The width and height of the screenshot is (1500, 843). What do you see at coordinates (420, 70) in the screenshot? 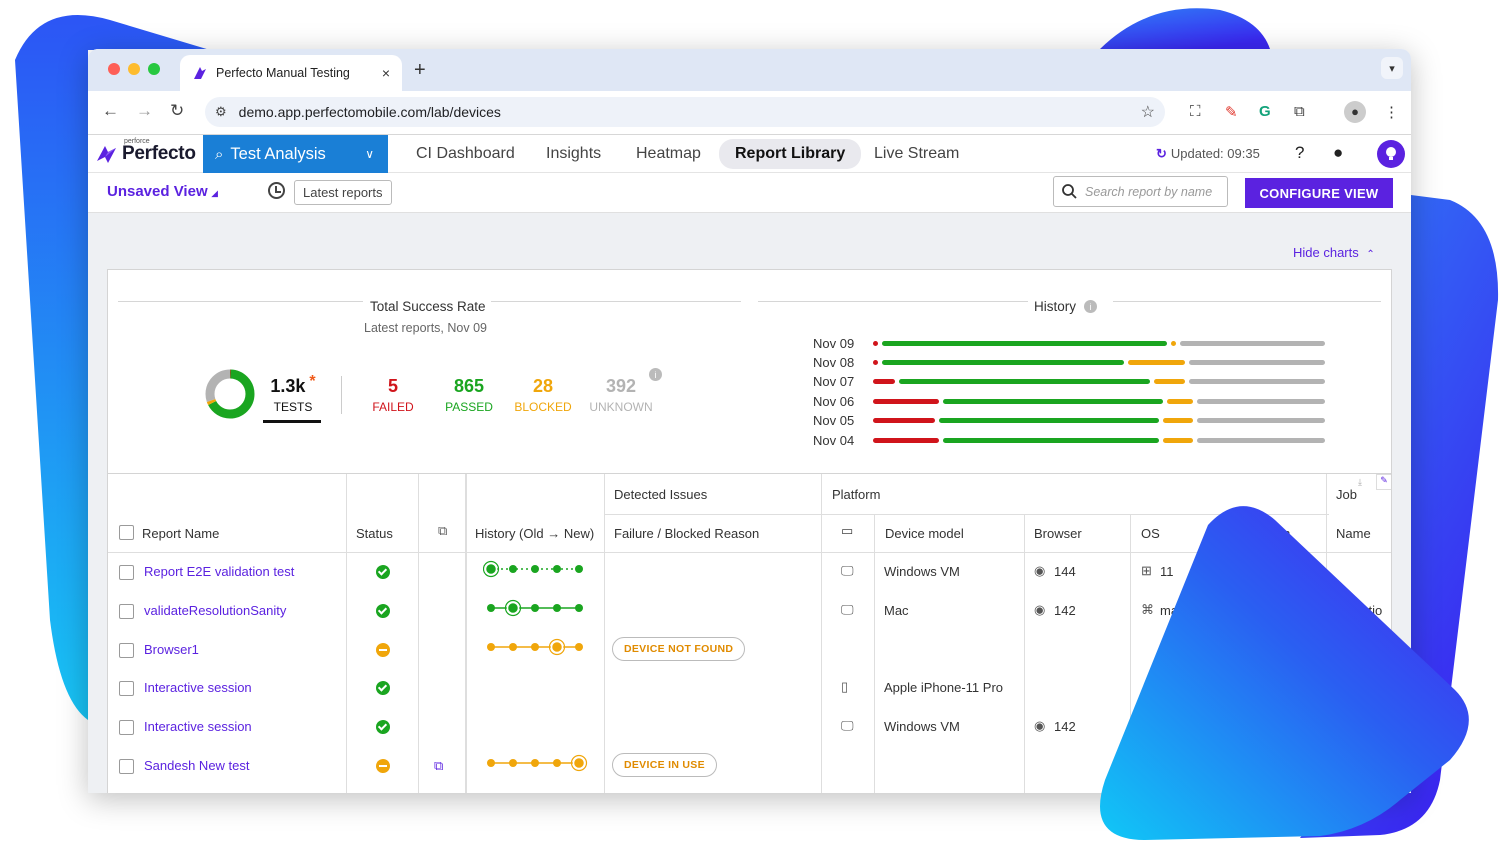
I see `new-tab-button: +` at bounding box center [420, 70].